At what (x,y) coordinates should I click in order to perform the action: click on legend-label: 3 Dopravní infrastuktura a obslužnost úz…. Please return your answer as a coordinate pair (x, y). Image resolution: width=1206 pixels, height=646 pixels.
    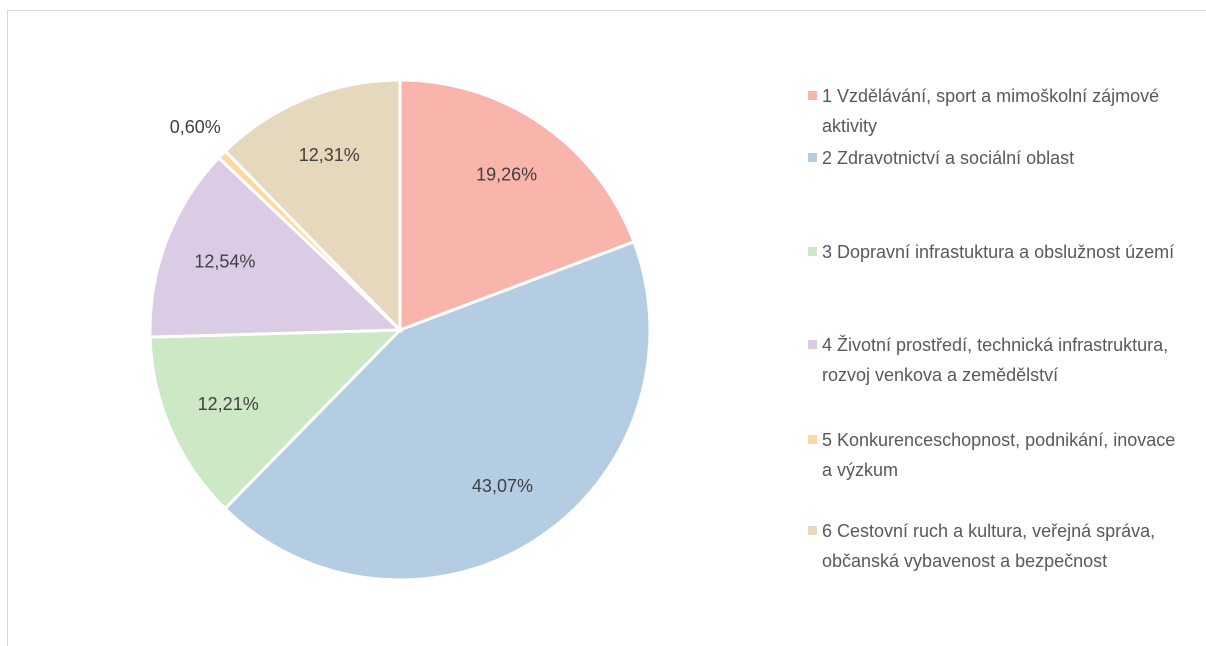
    Looking at the image, I should click on (998, 252).